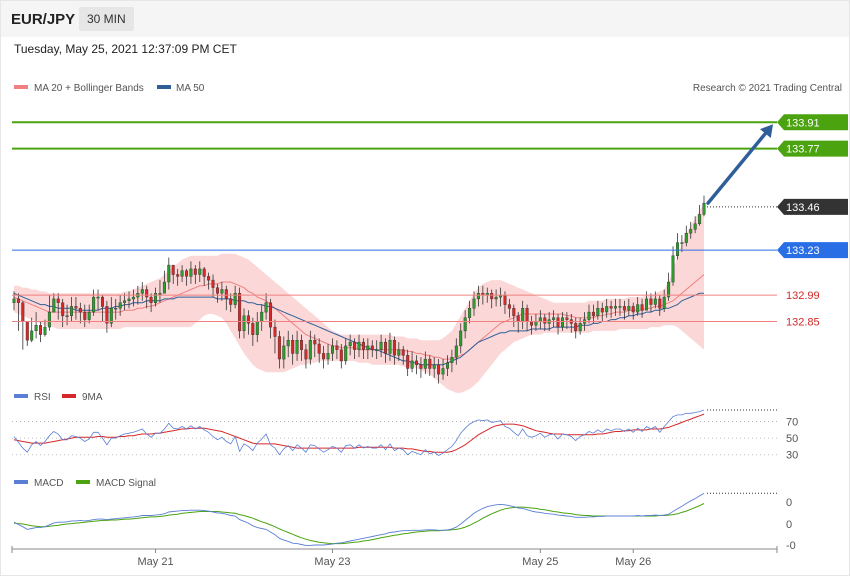 Image resolution: width=850 pixels, height=577 pixels. What do you see at coordinates (164, 87) in the screenshot?
I see `ma50-legend-swatch` at bounding box center [164, 87].